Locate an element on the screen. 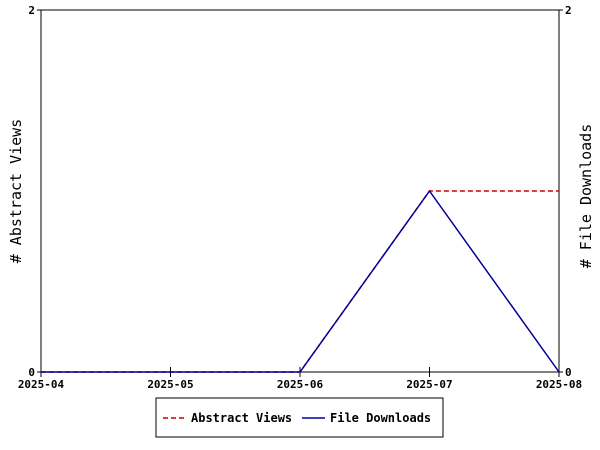  y-tick-label-0: 0 is located at coordinates (31, 372).